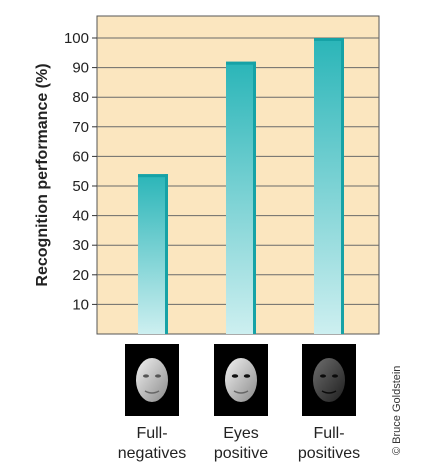 This screenshot has height=475, width=433. What do you see at coordinates (152, 453) in the screenshot?
I see `category-label-line2: negatives` at bounding box center [152, 453].